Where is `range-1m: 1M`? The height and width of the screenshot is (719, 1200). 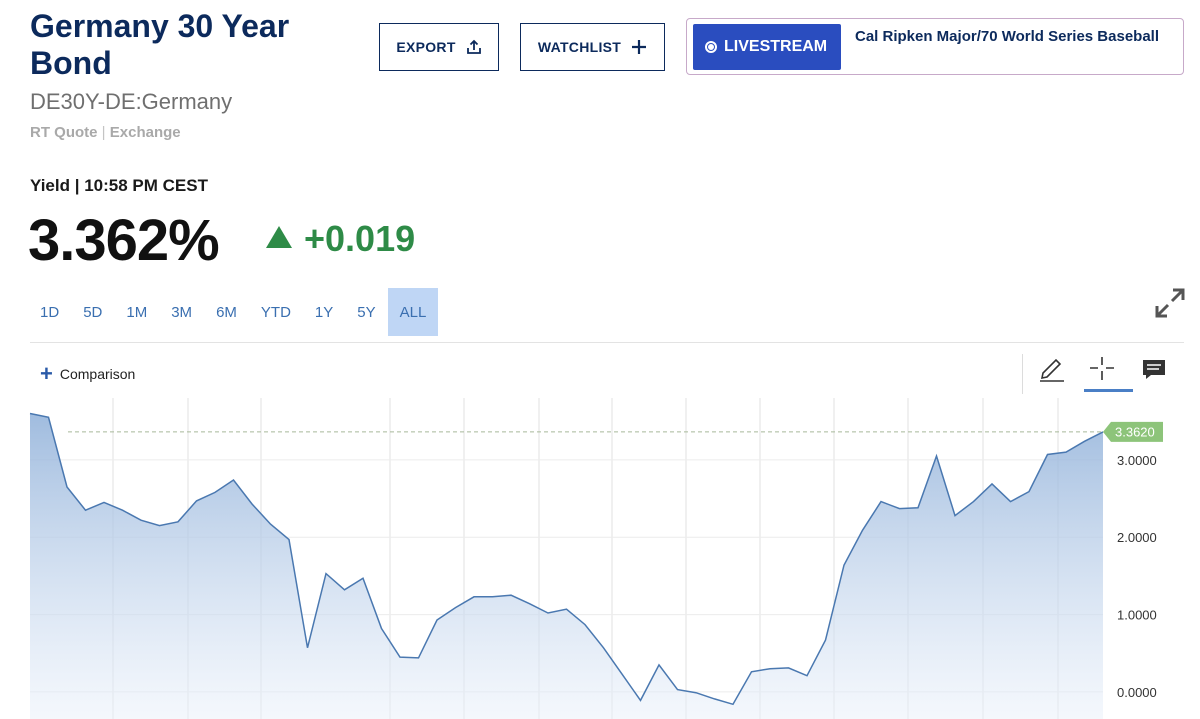
range-1m: 1M is located at coordinates (137, 312).